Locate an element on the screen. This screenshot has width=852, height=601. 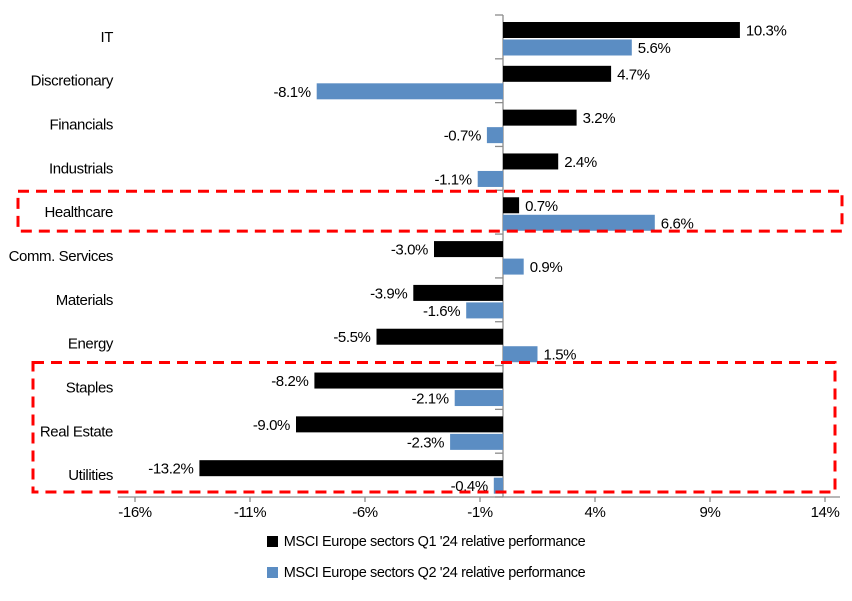
data-label-q2-comm-services: 0.9% is located at coordinates (546, 267).